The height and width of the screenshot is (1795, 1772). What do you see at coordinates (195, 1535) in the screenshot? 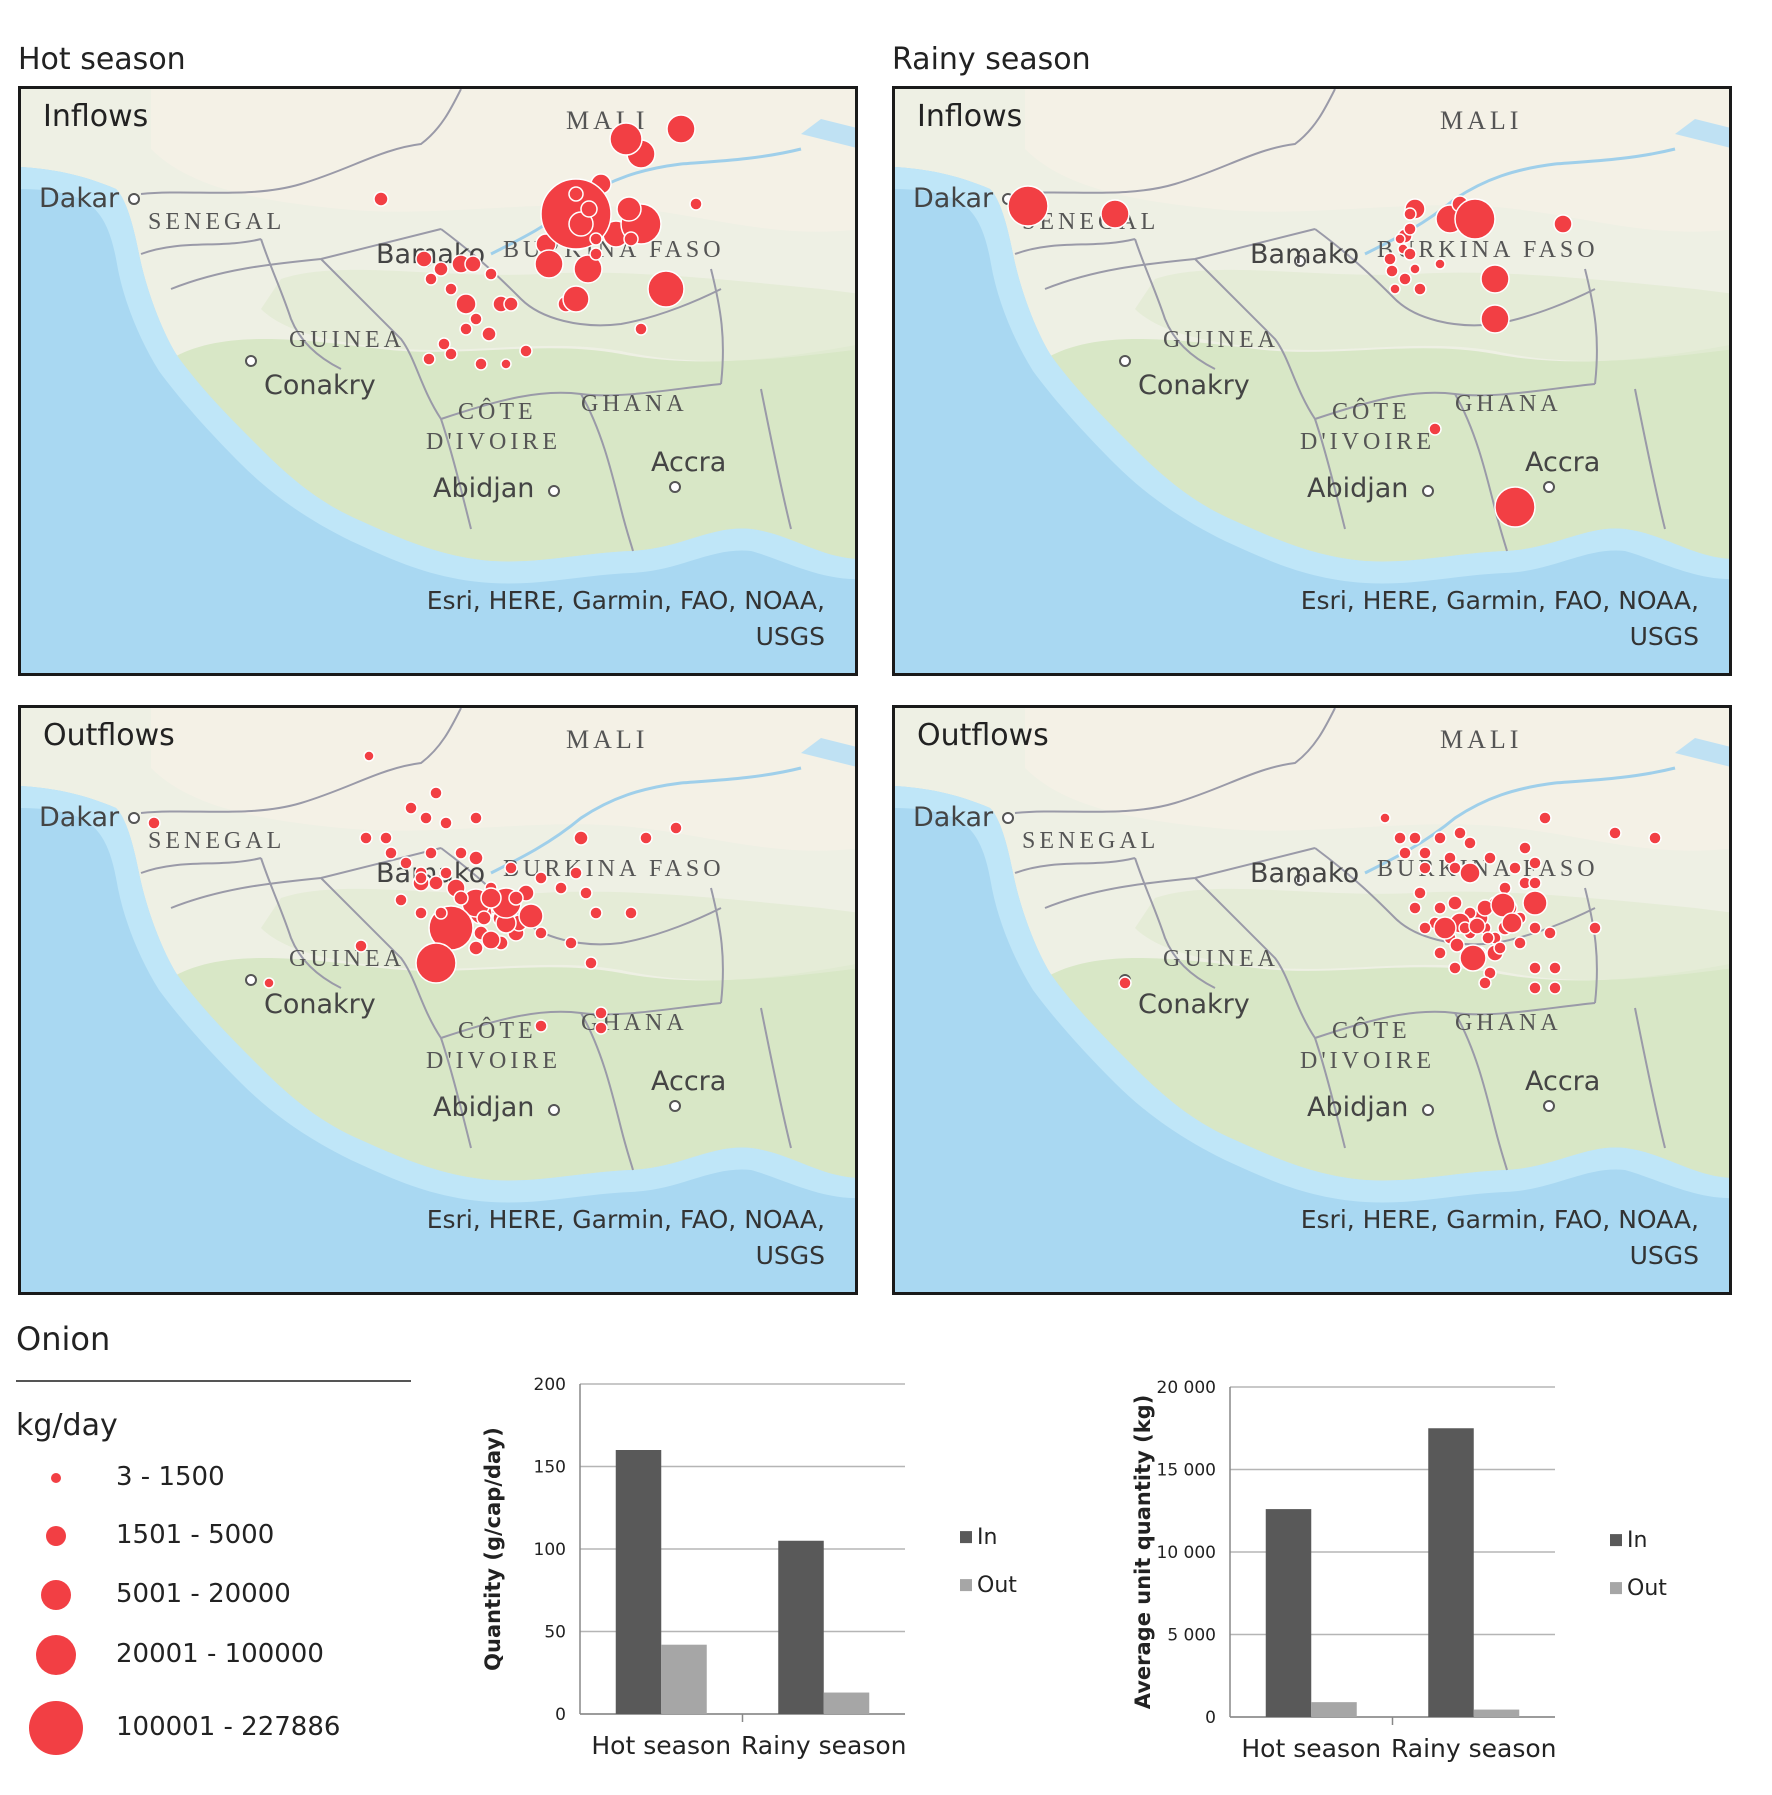
I see `legend-label: 1501 - 5000` at bounding box center [195, 1535].